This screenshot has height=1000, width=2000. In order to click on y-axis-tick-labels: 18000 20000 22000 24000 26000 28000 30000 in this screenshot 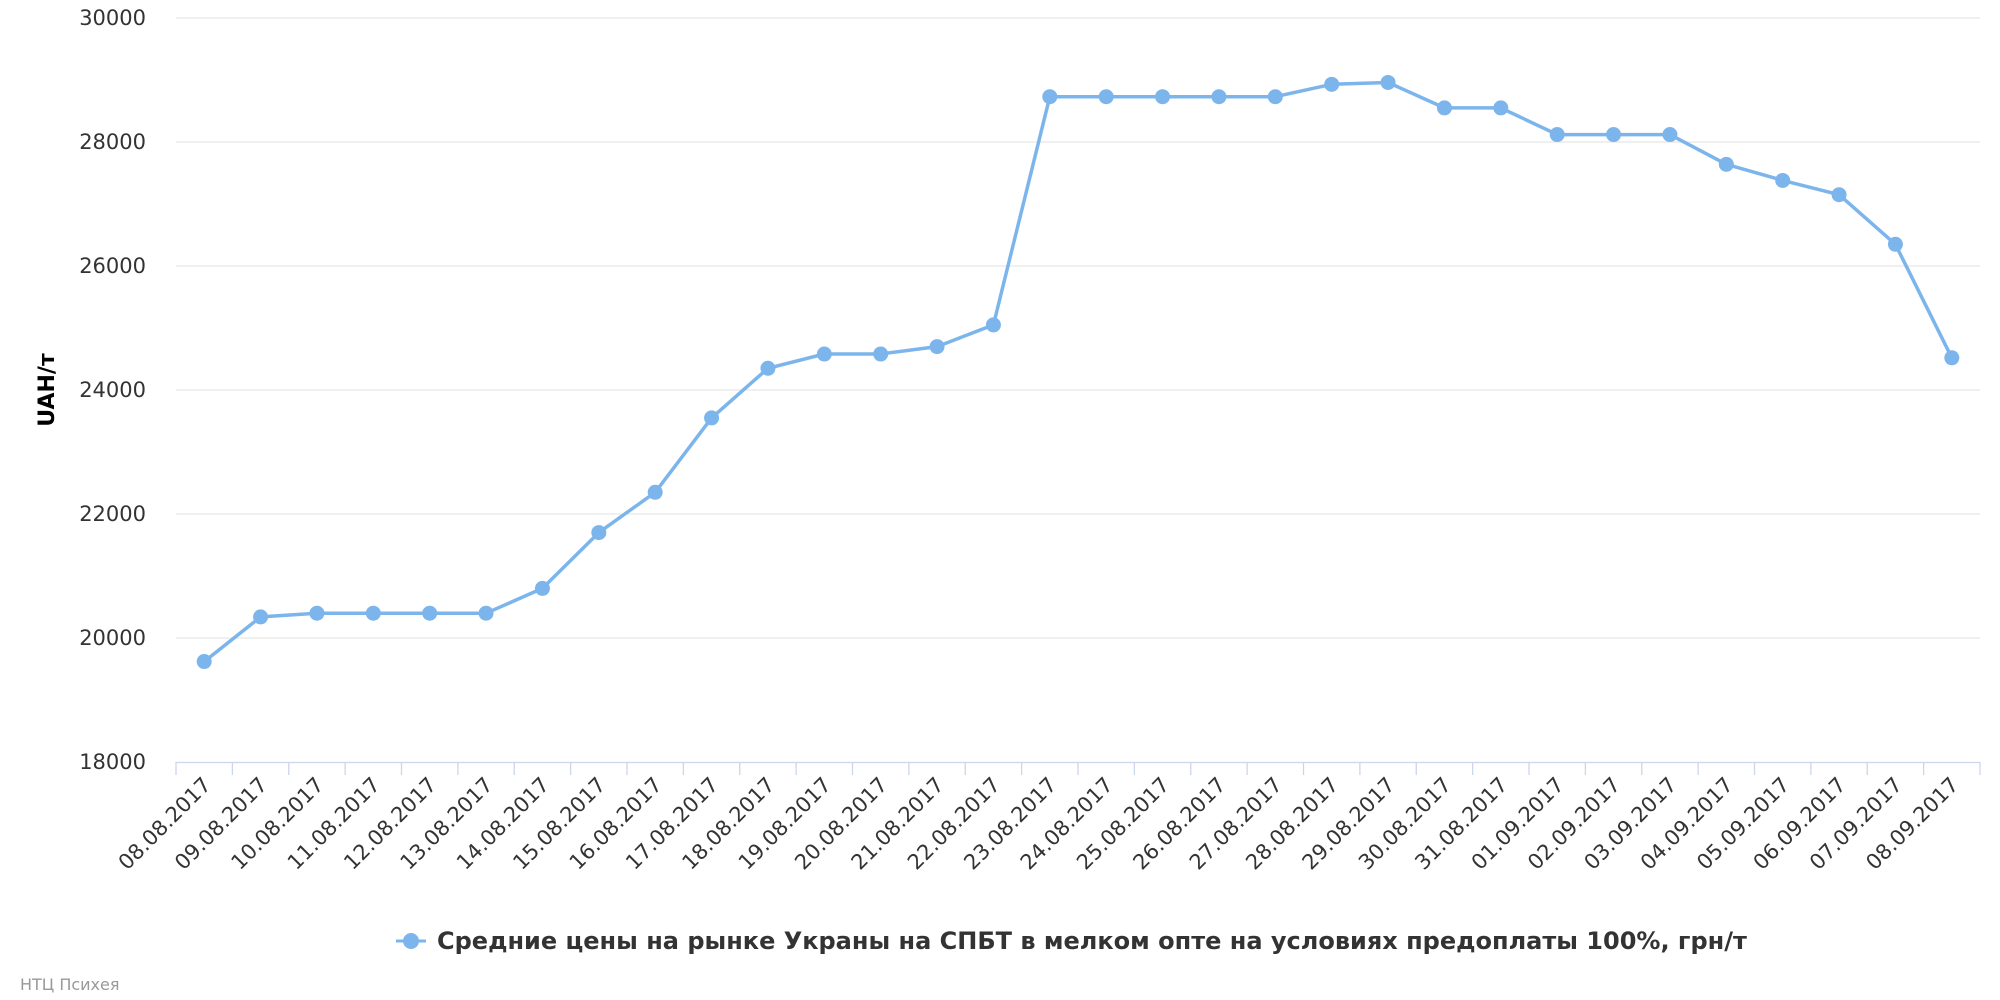, I will do `click(112, 390)`.